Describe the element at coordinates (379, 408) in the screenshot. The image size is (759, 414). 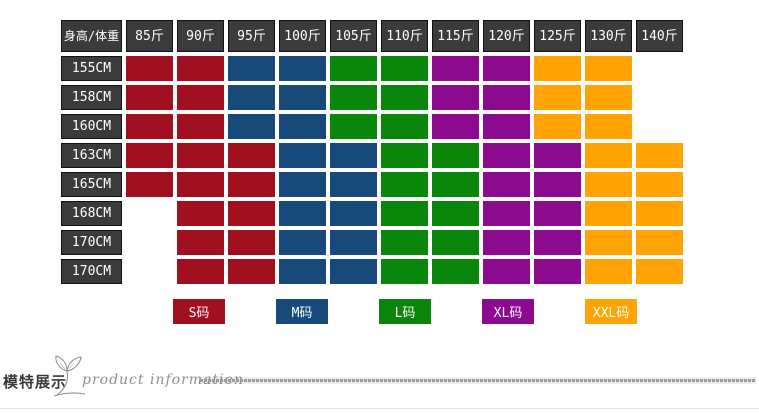
I see `bottom-rule` at that location.